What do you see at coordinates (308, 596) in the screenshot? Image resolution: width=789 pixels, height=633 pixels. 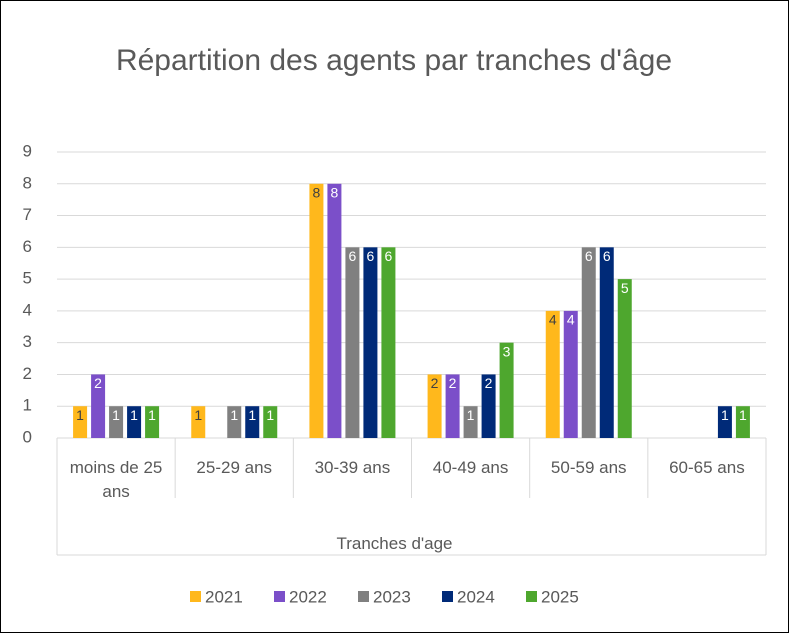 I see `legend-label: 2022` at bounding box center [308, 596].